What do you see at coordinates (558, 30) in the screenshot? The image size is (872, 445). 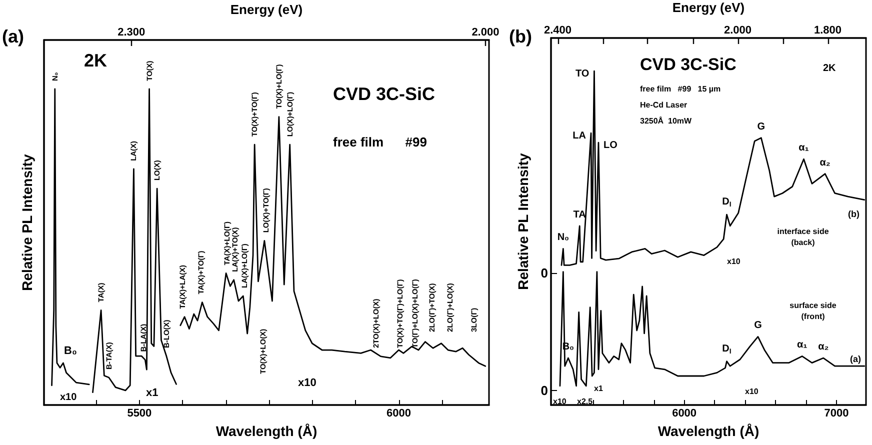 I see `x2-tick-label: 2.400` at bounding box center [558, 30].